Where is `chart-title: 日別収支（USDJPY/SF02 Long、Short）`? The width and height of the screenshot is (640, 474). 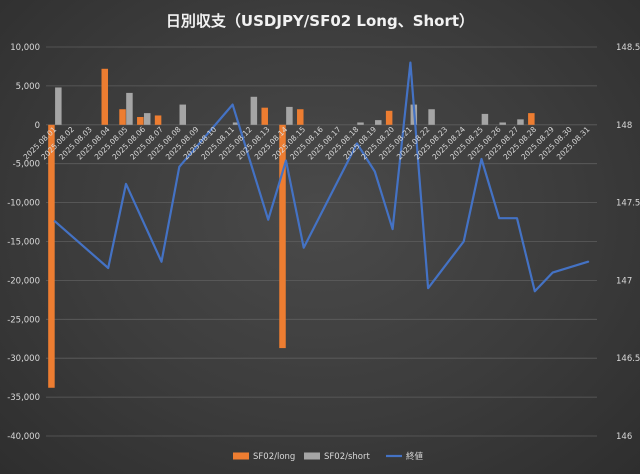 chart-title: 日別収支（USDJPY/SF02 Long、Short） is located at coordinates (320, 21).